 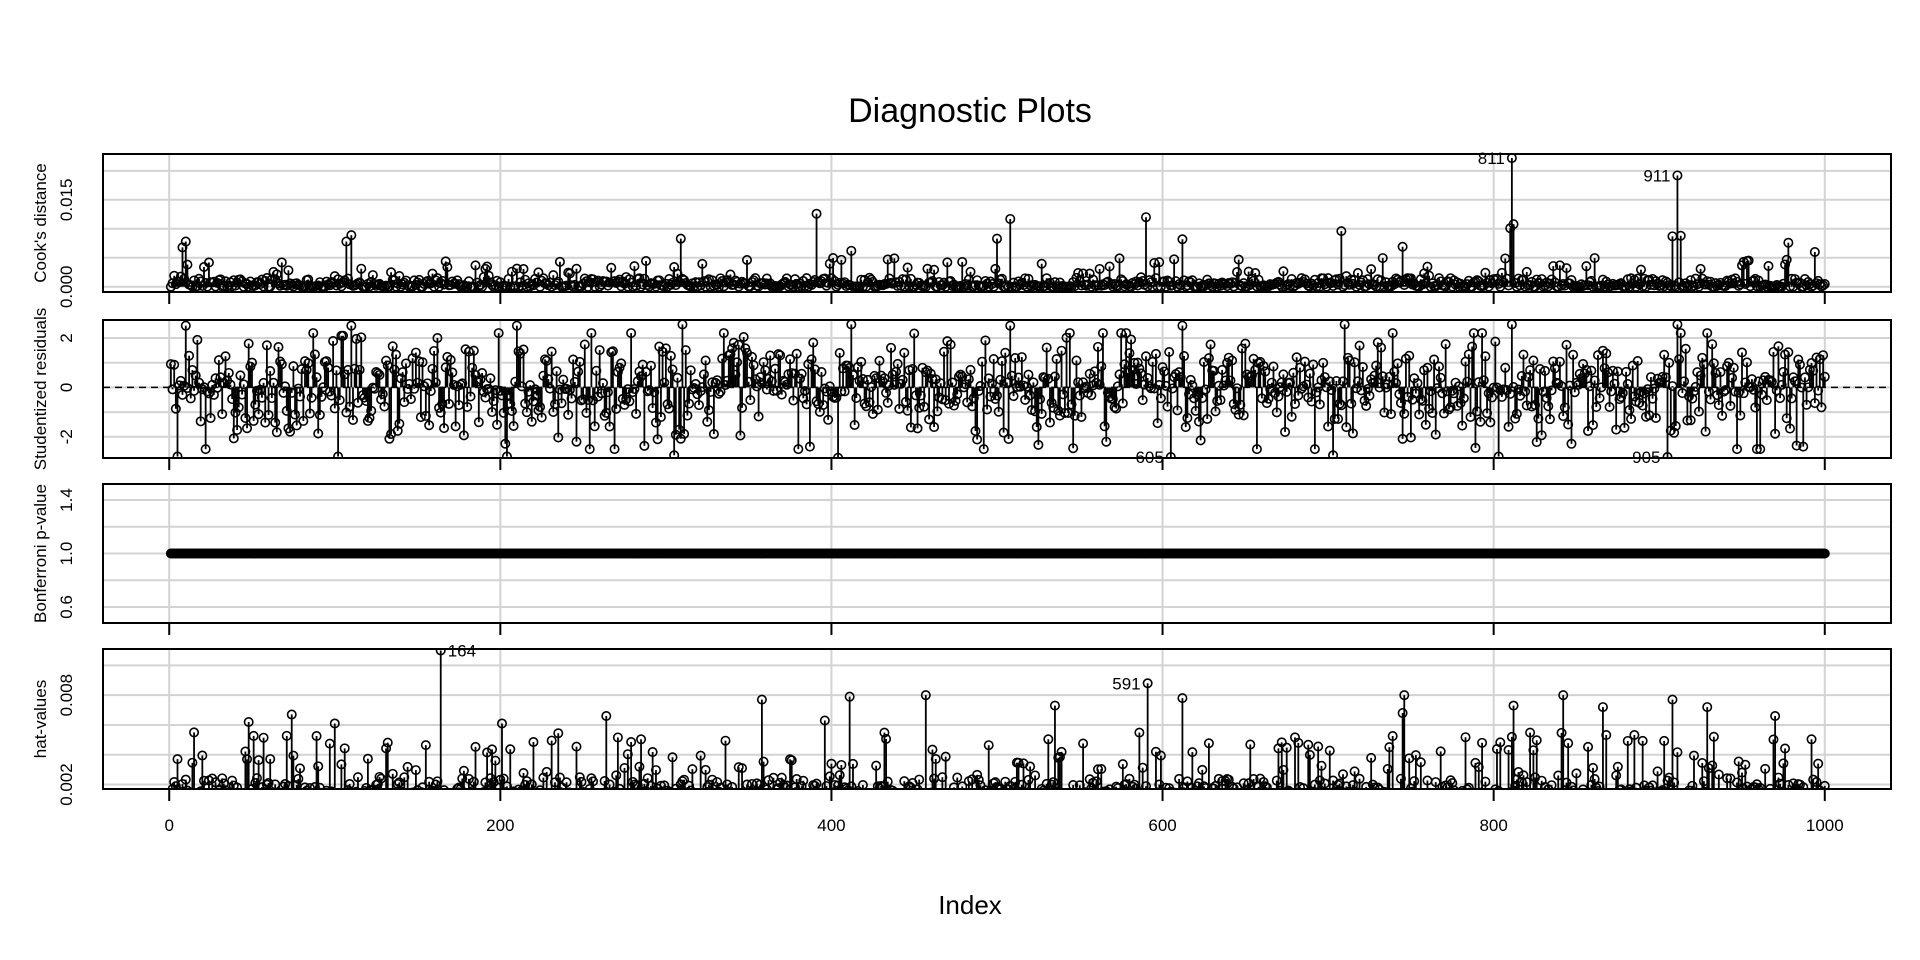 I want to click on chart-title: Diagnostic Plots, so click(x=970, y=111).